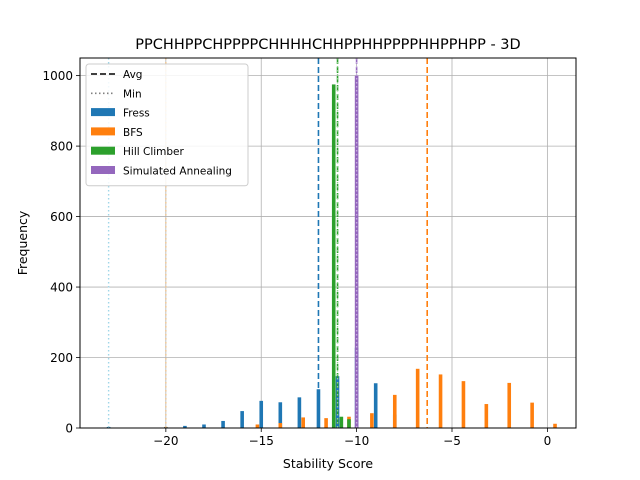 The height and width of the screenshot is (480, 640). Describe the element at coordinates (165, 441) in the screenshot. I see `x-tick-label: −20` at that location.